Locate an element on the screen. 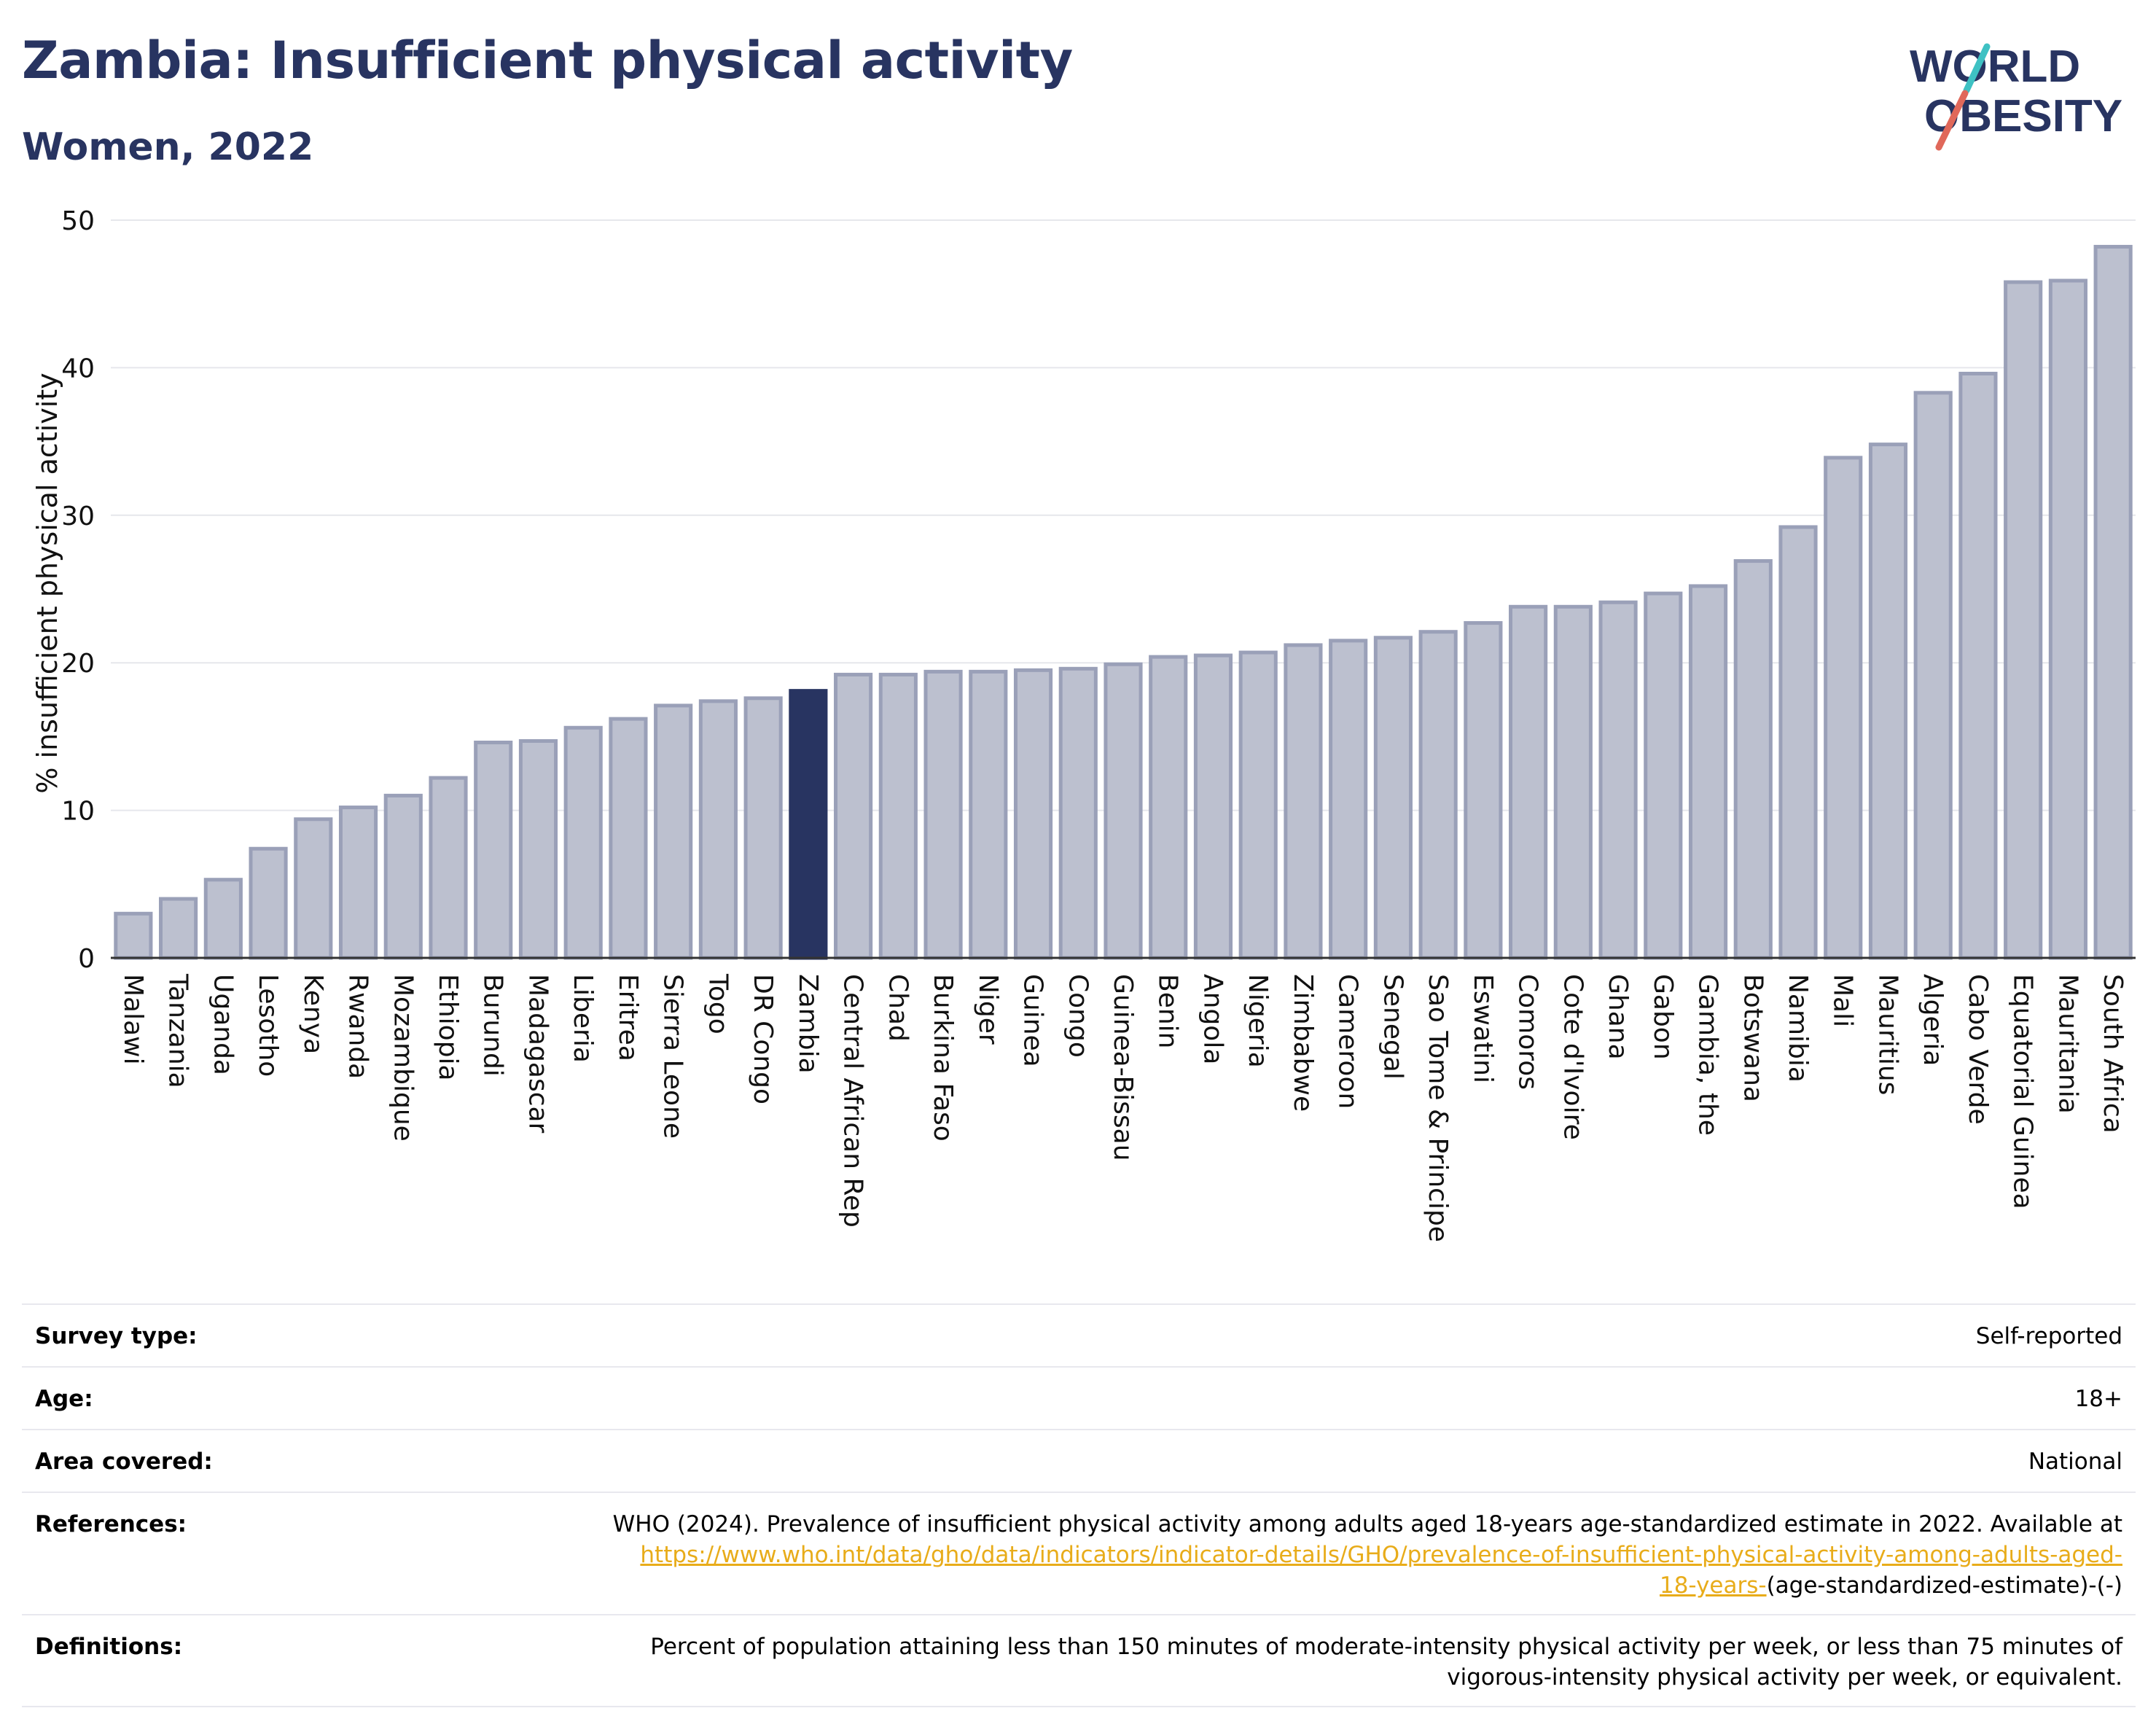 This screenshot has height=1735, width=2156. y-tick-label: 10 is located at coordinates (78, 812).